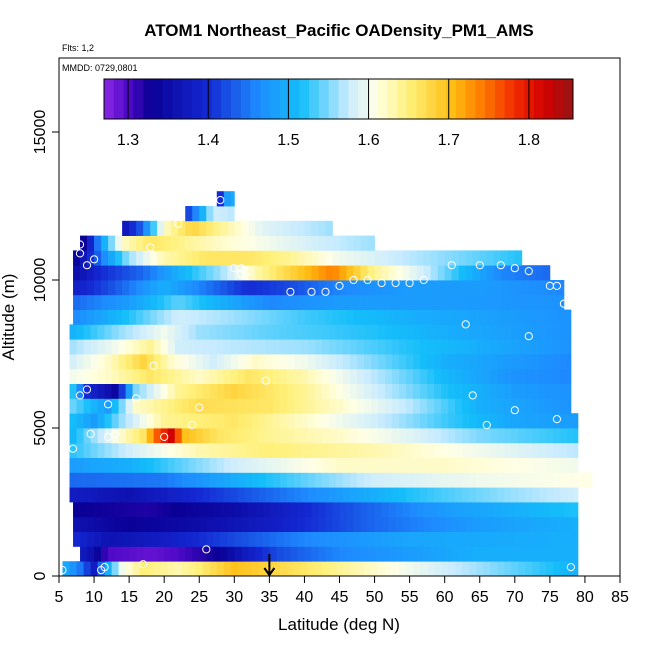  What do you see at coordinates (470, 99) in the screenshot?
I see `colorbar-cell` at bounding box center [470, 99].